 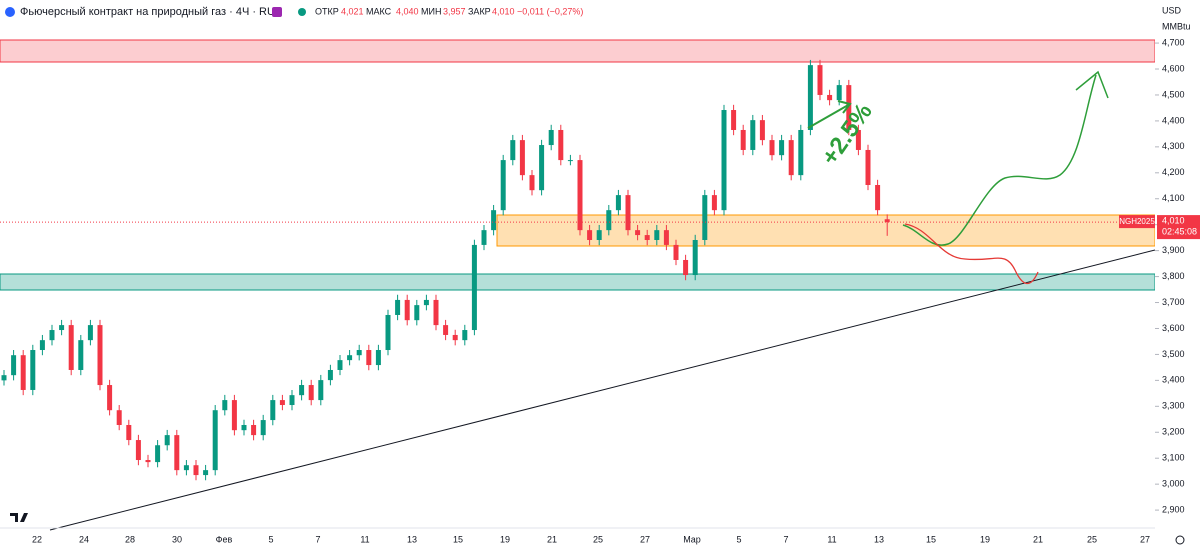 What do you see at coordinates (302, 12) in the screenshot?
I see `status-dot` at bounding box center [302, 12].